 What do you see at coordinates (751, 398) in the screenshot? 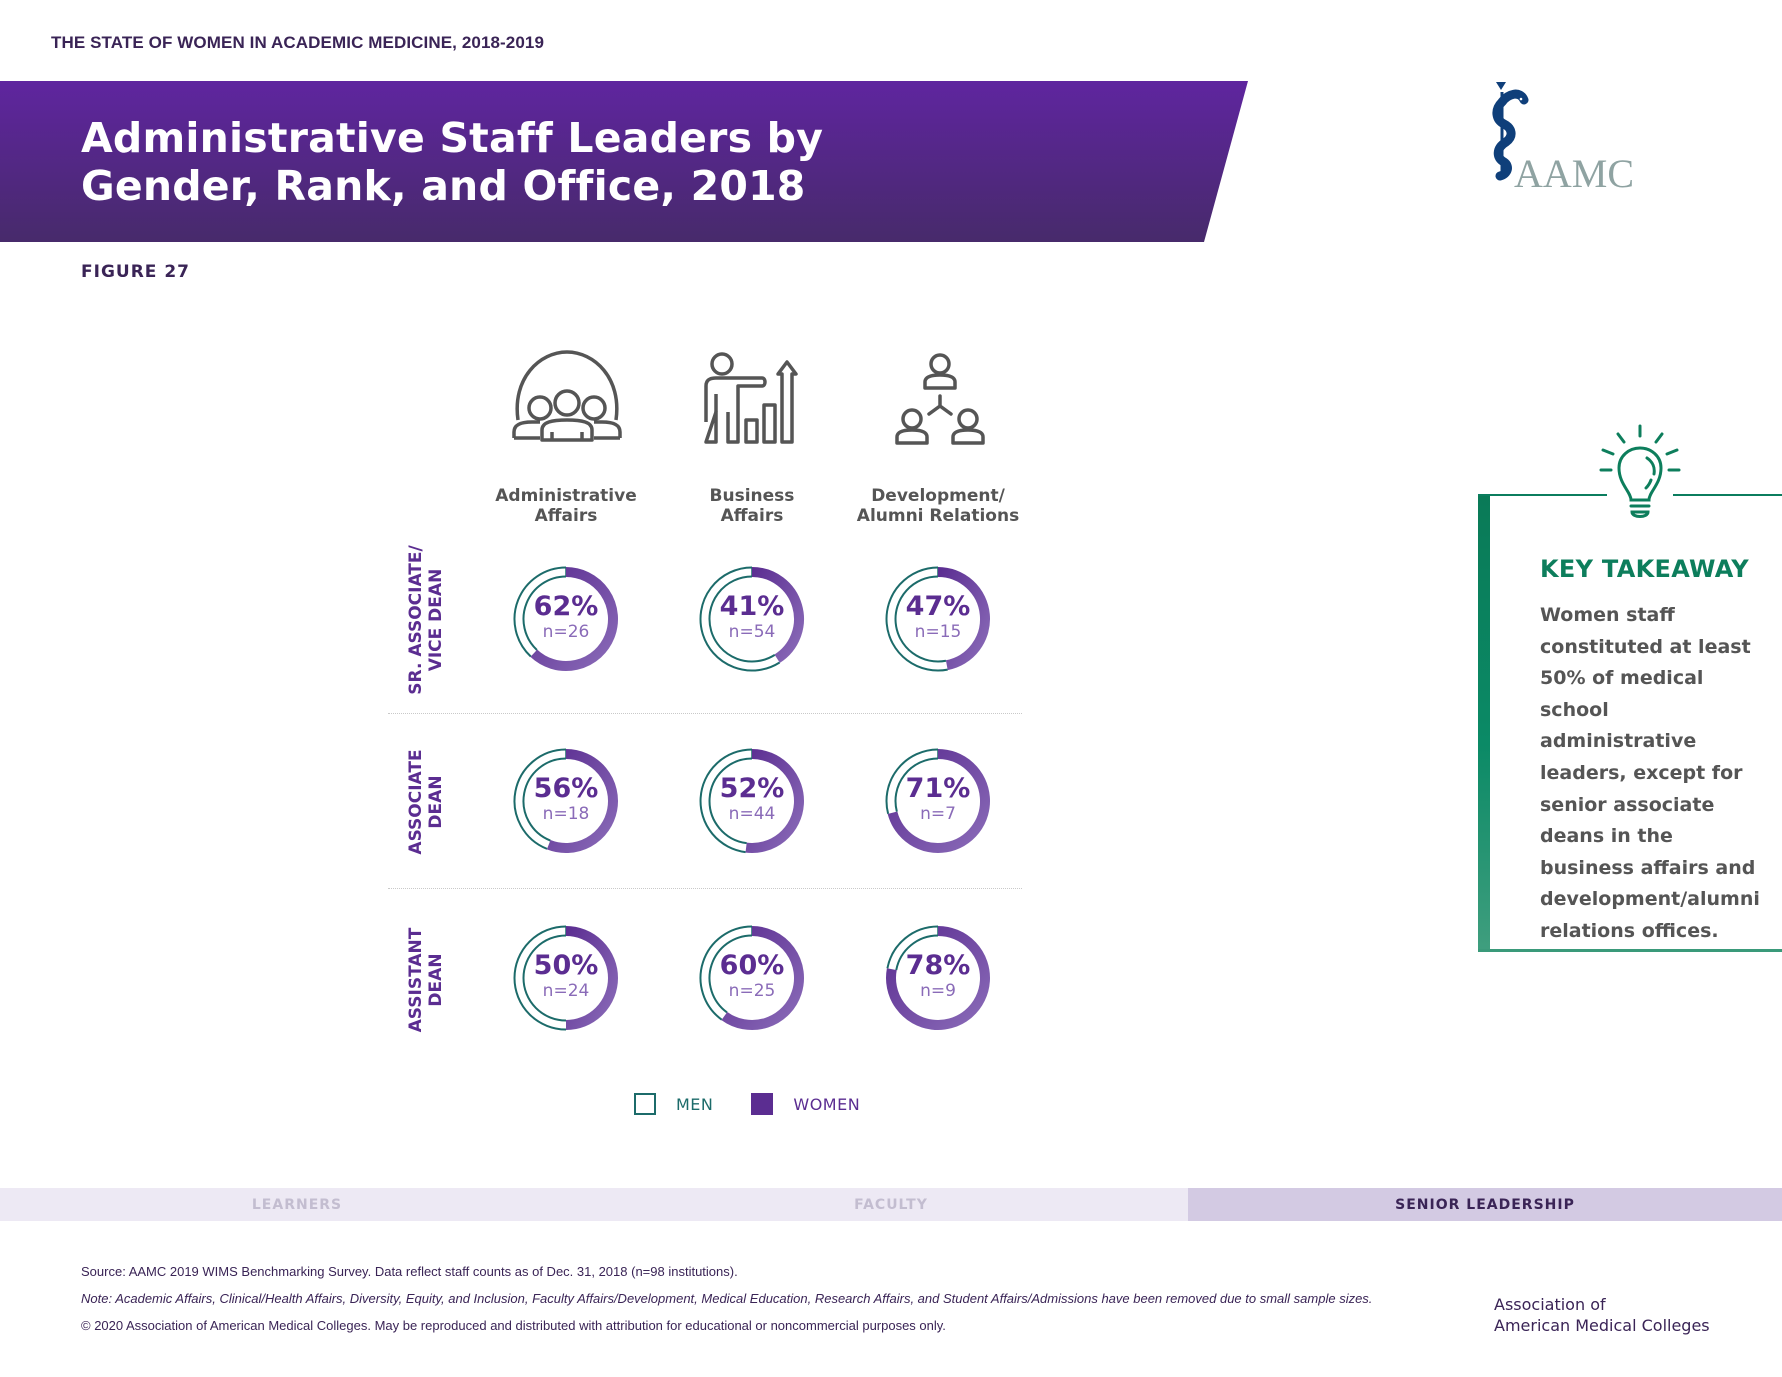
I see `presenter-chart-icon` at bounding box center [751, 398].